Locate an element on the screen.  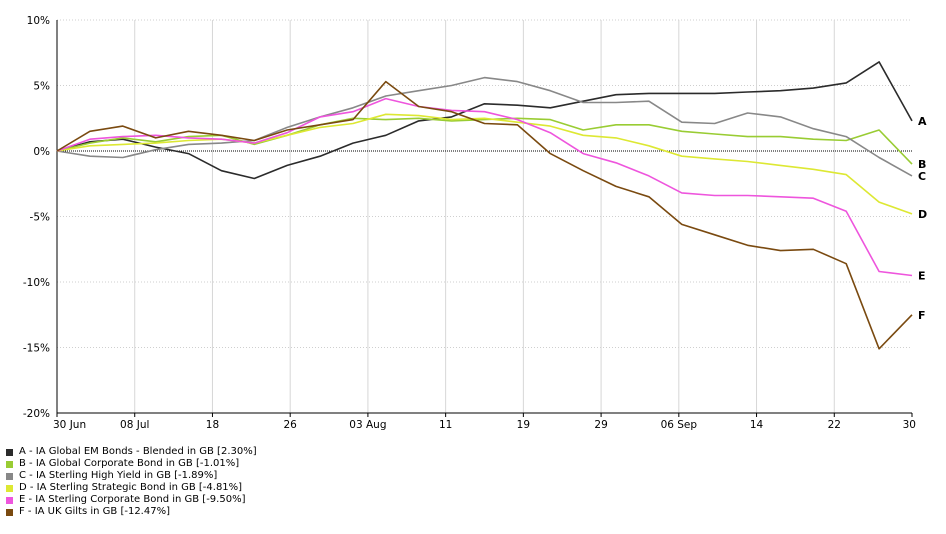
series-line-b is located at coordinates (484, 141).